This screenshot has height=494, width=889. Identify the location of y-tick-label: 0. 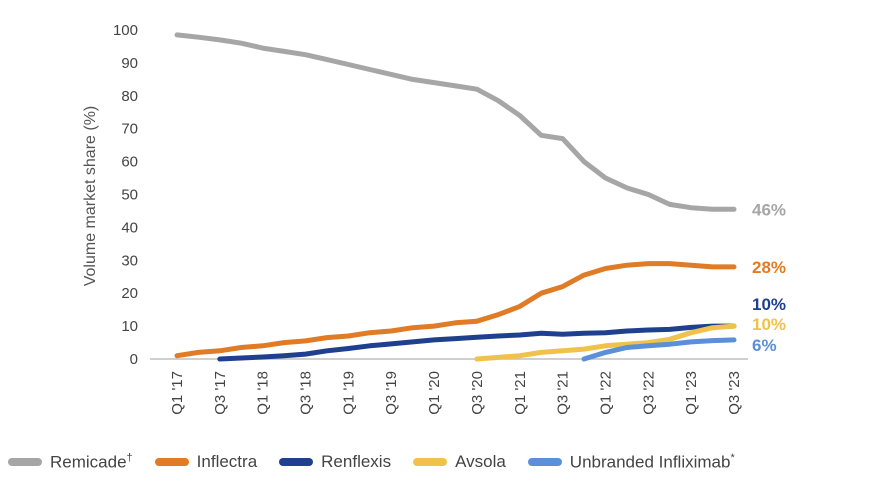
(134, 359).